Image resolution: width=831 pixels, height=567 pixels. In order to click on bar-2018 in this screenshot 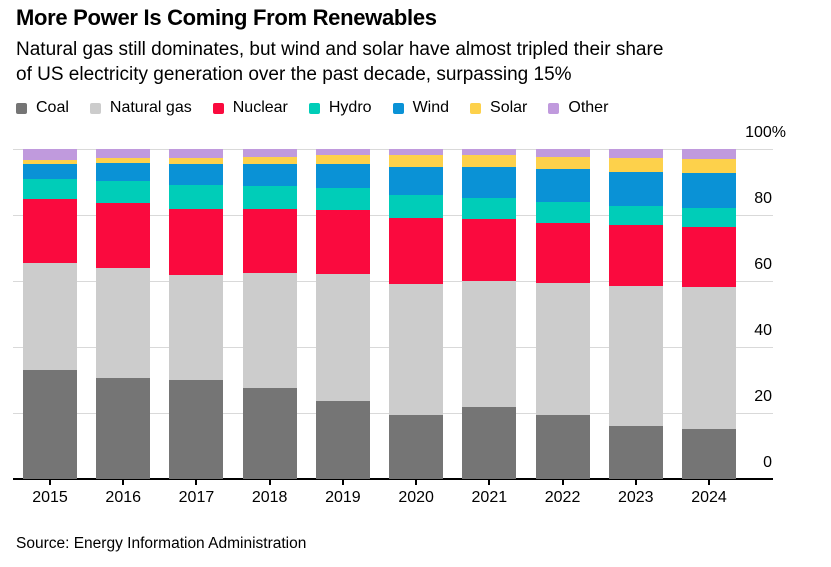, I will do `click(269, 314)`.